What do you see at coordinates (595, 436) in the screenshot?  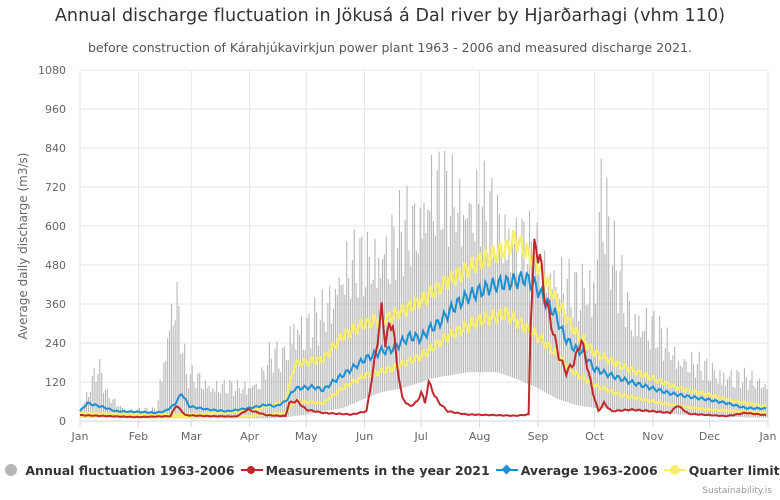 I see `x-tick-label: Oct` at bounding box center [595, 436].